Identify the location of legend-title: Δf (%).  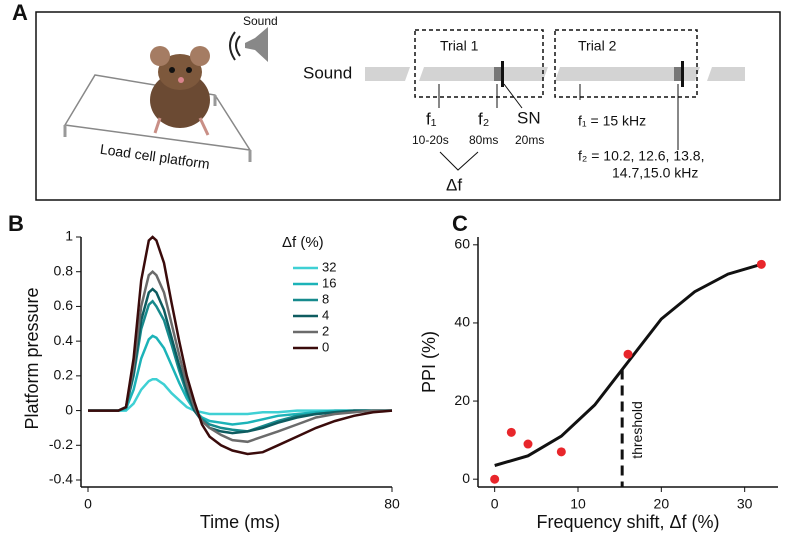
(303, 242).